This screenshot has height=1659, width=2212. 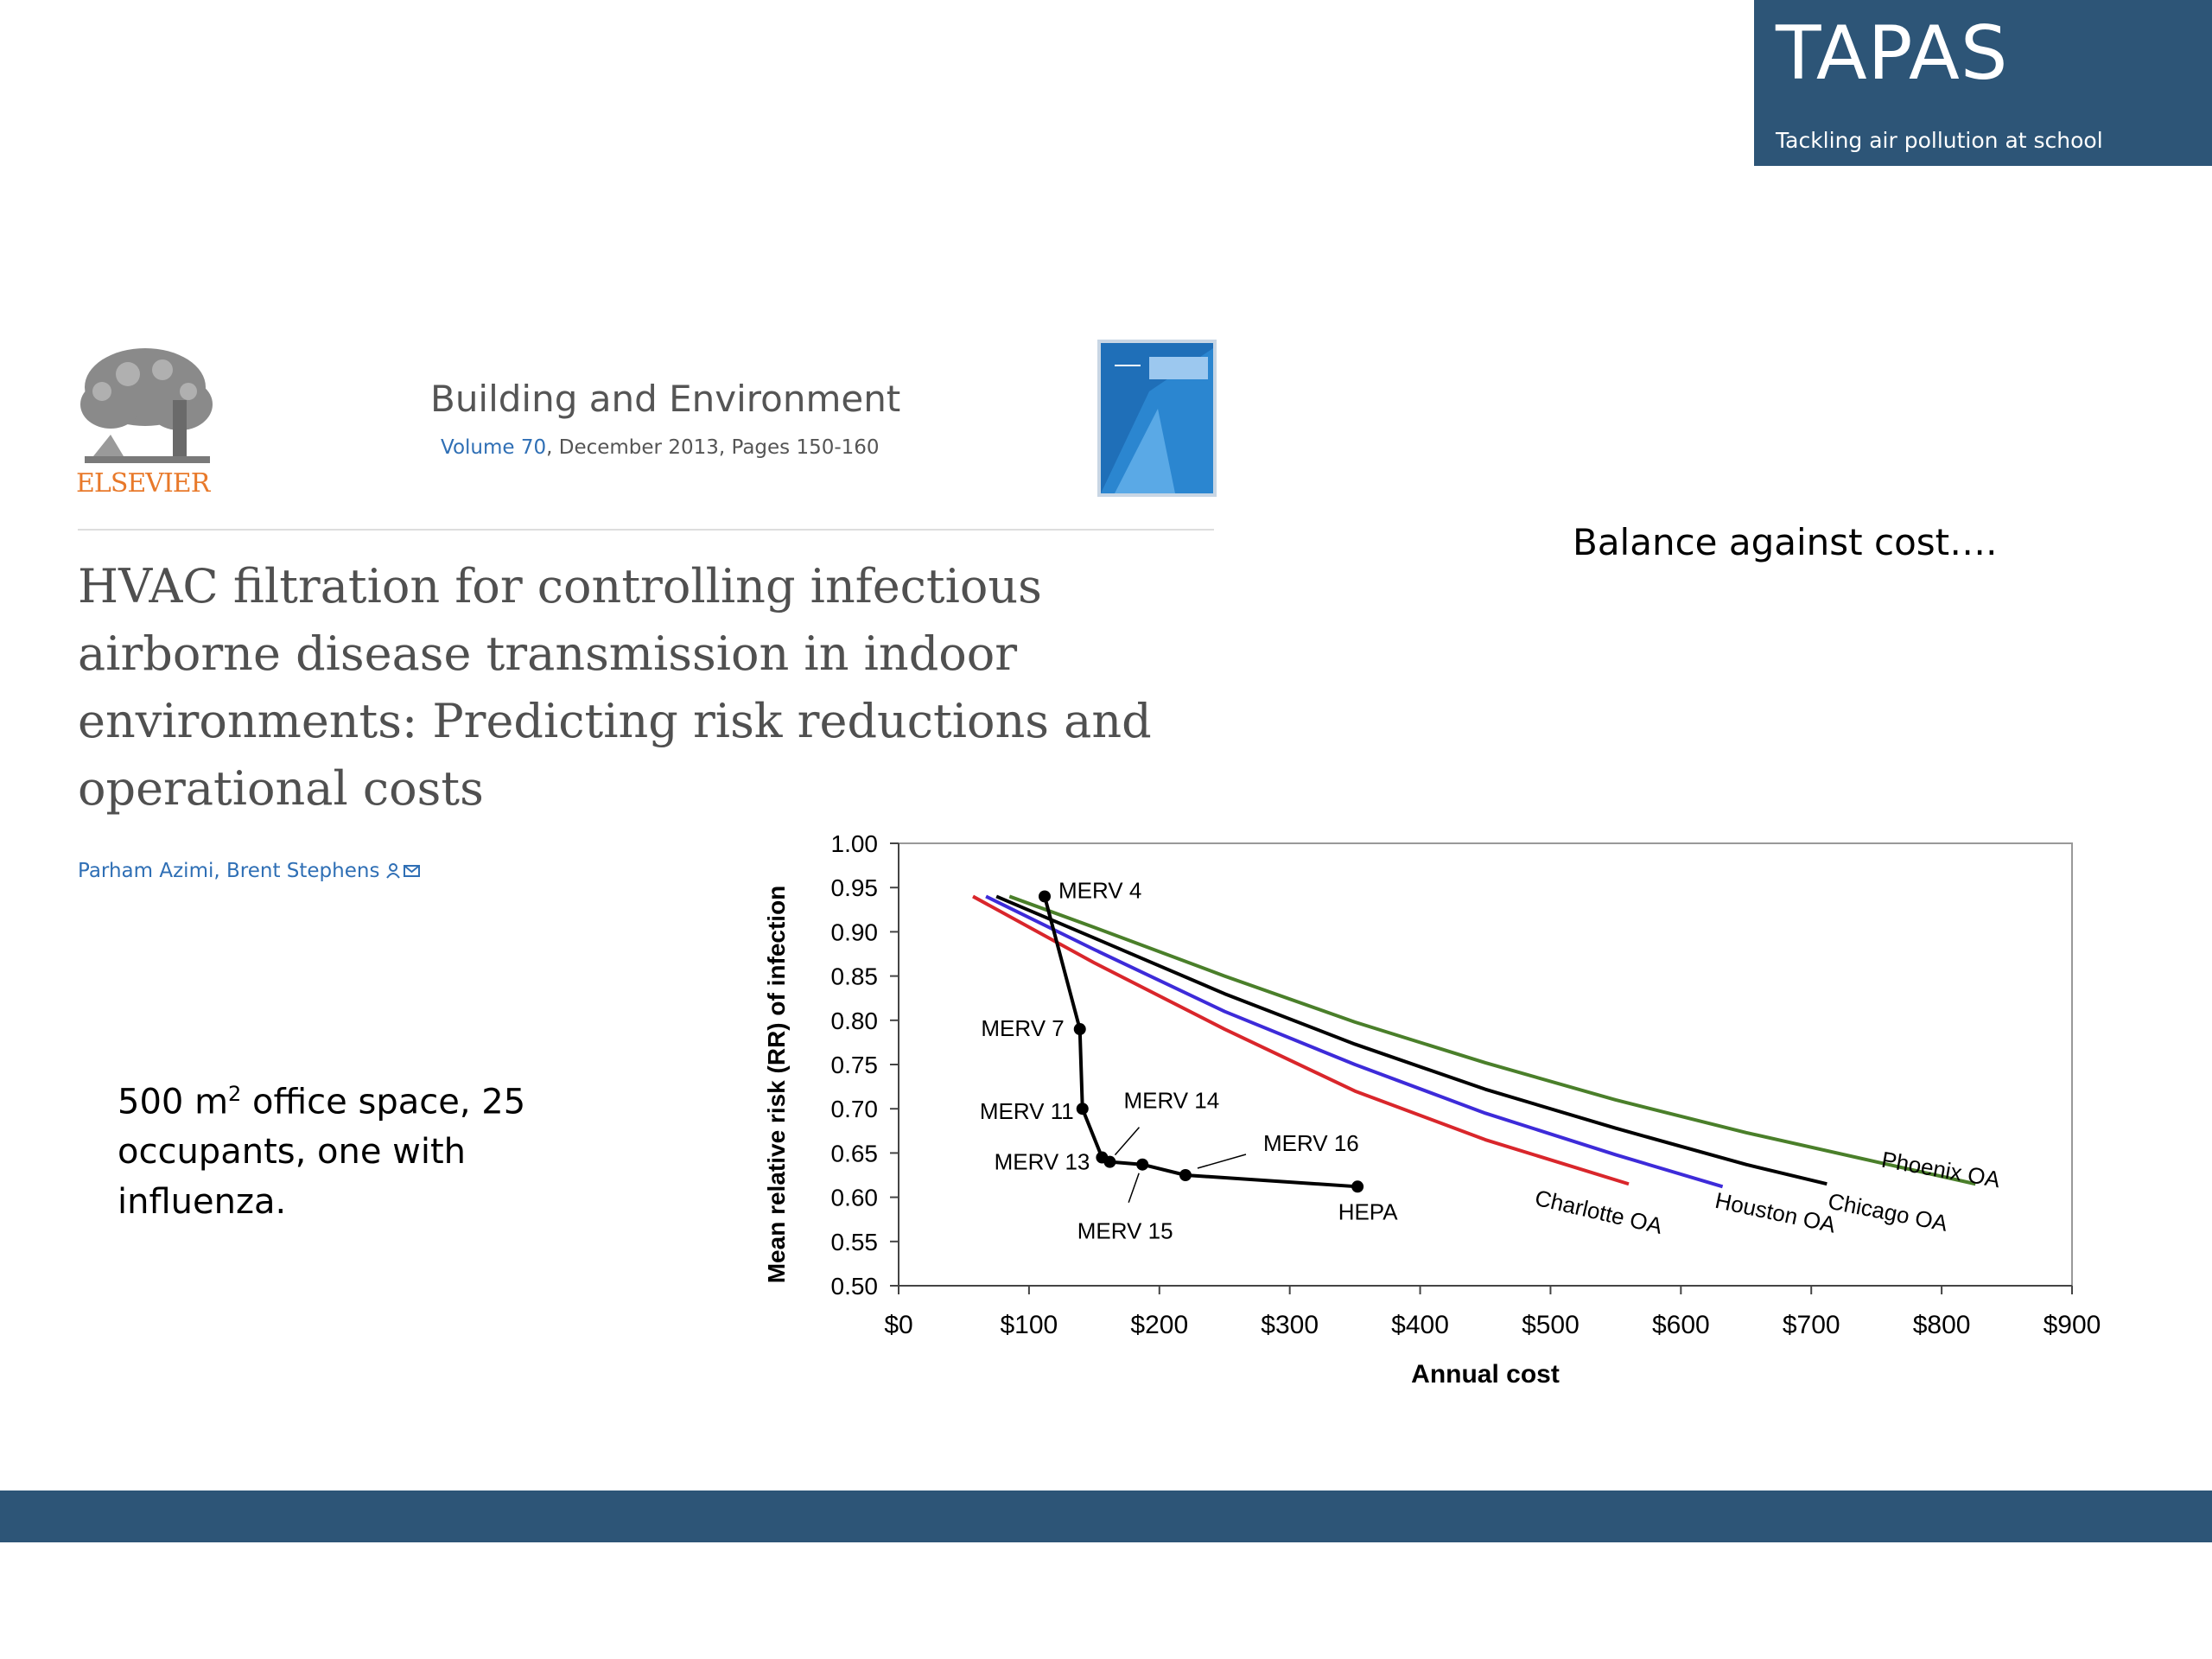 I want to click on x-tick-label: $700, so click(x=1811, y=1325).